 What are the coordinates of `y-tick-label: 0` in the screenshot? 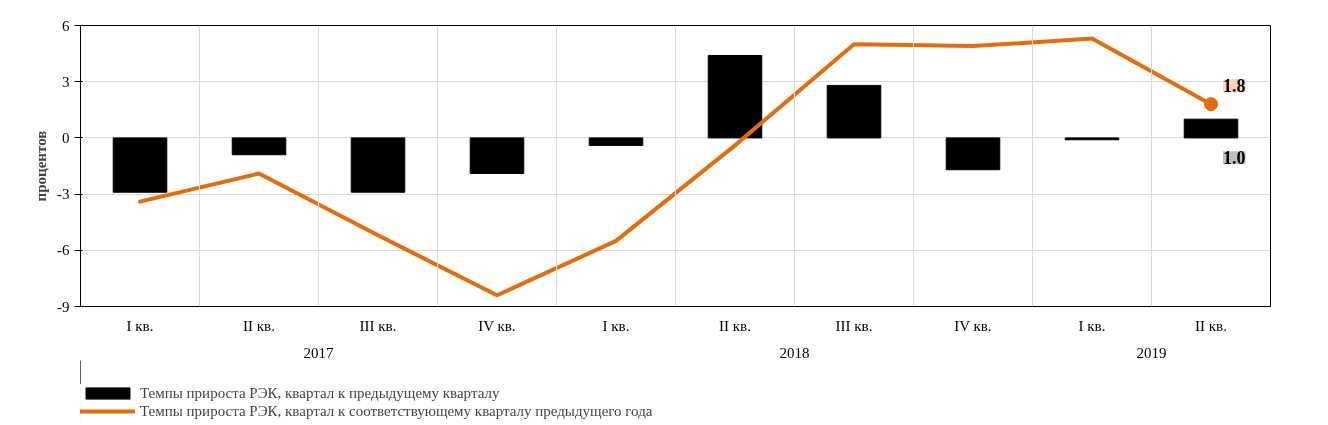 It's located at (66, 137).